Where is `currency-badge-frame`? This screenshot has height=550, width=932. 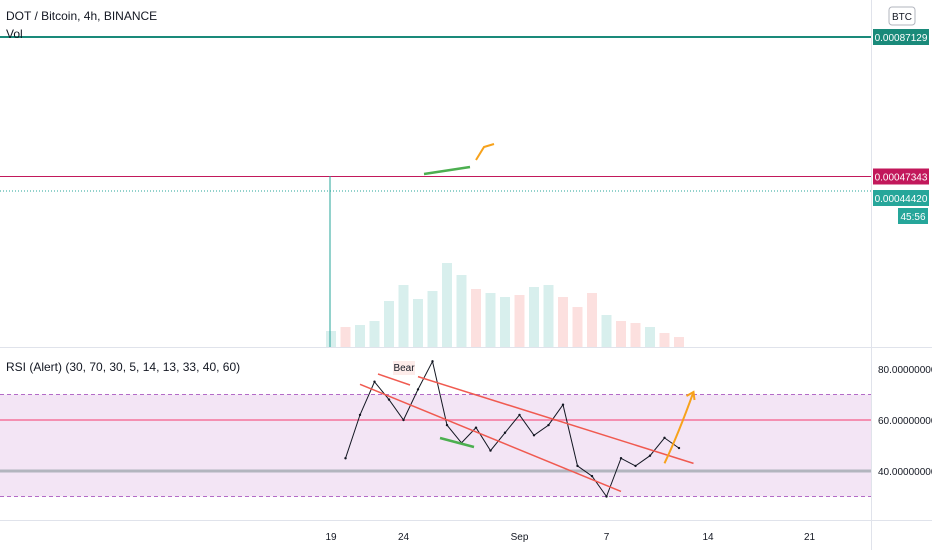 currency-badge-frame is located at coordinates (902, 16).